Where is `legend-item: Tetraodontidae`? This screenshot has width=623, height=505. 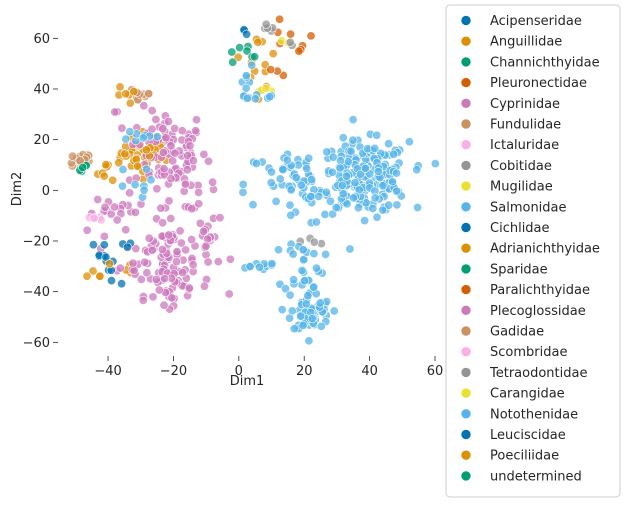 legend-item: Tetraodontidae is located at coordinates (523, 373).